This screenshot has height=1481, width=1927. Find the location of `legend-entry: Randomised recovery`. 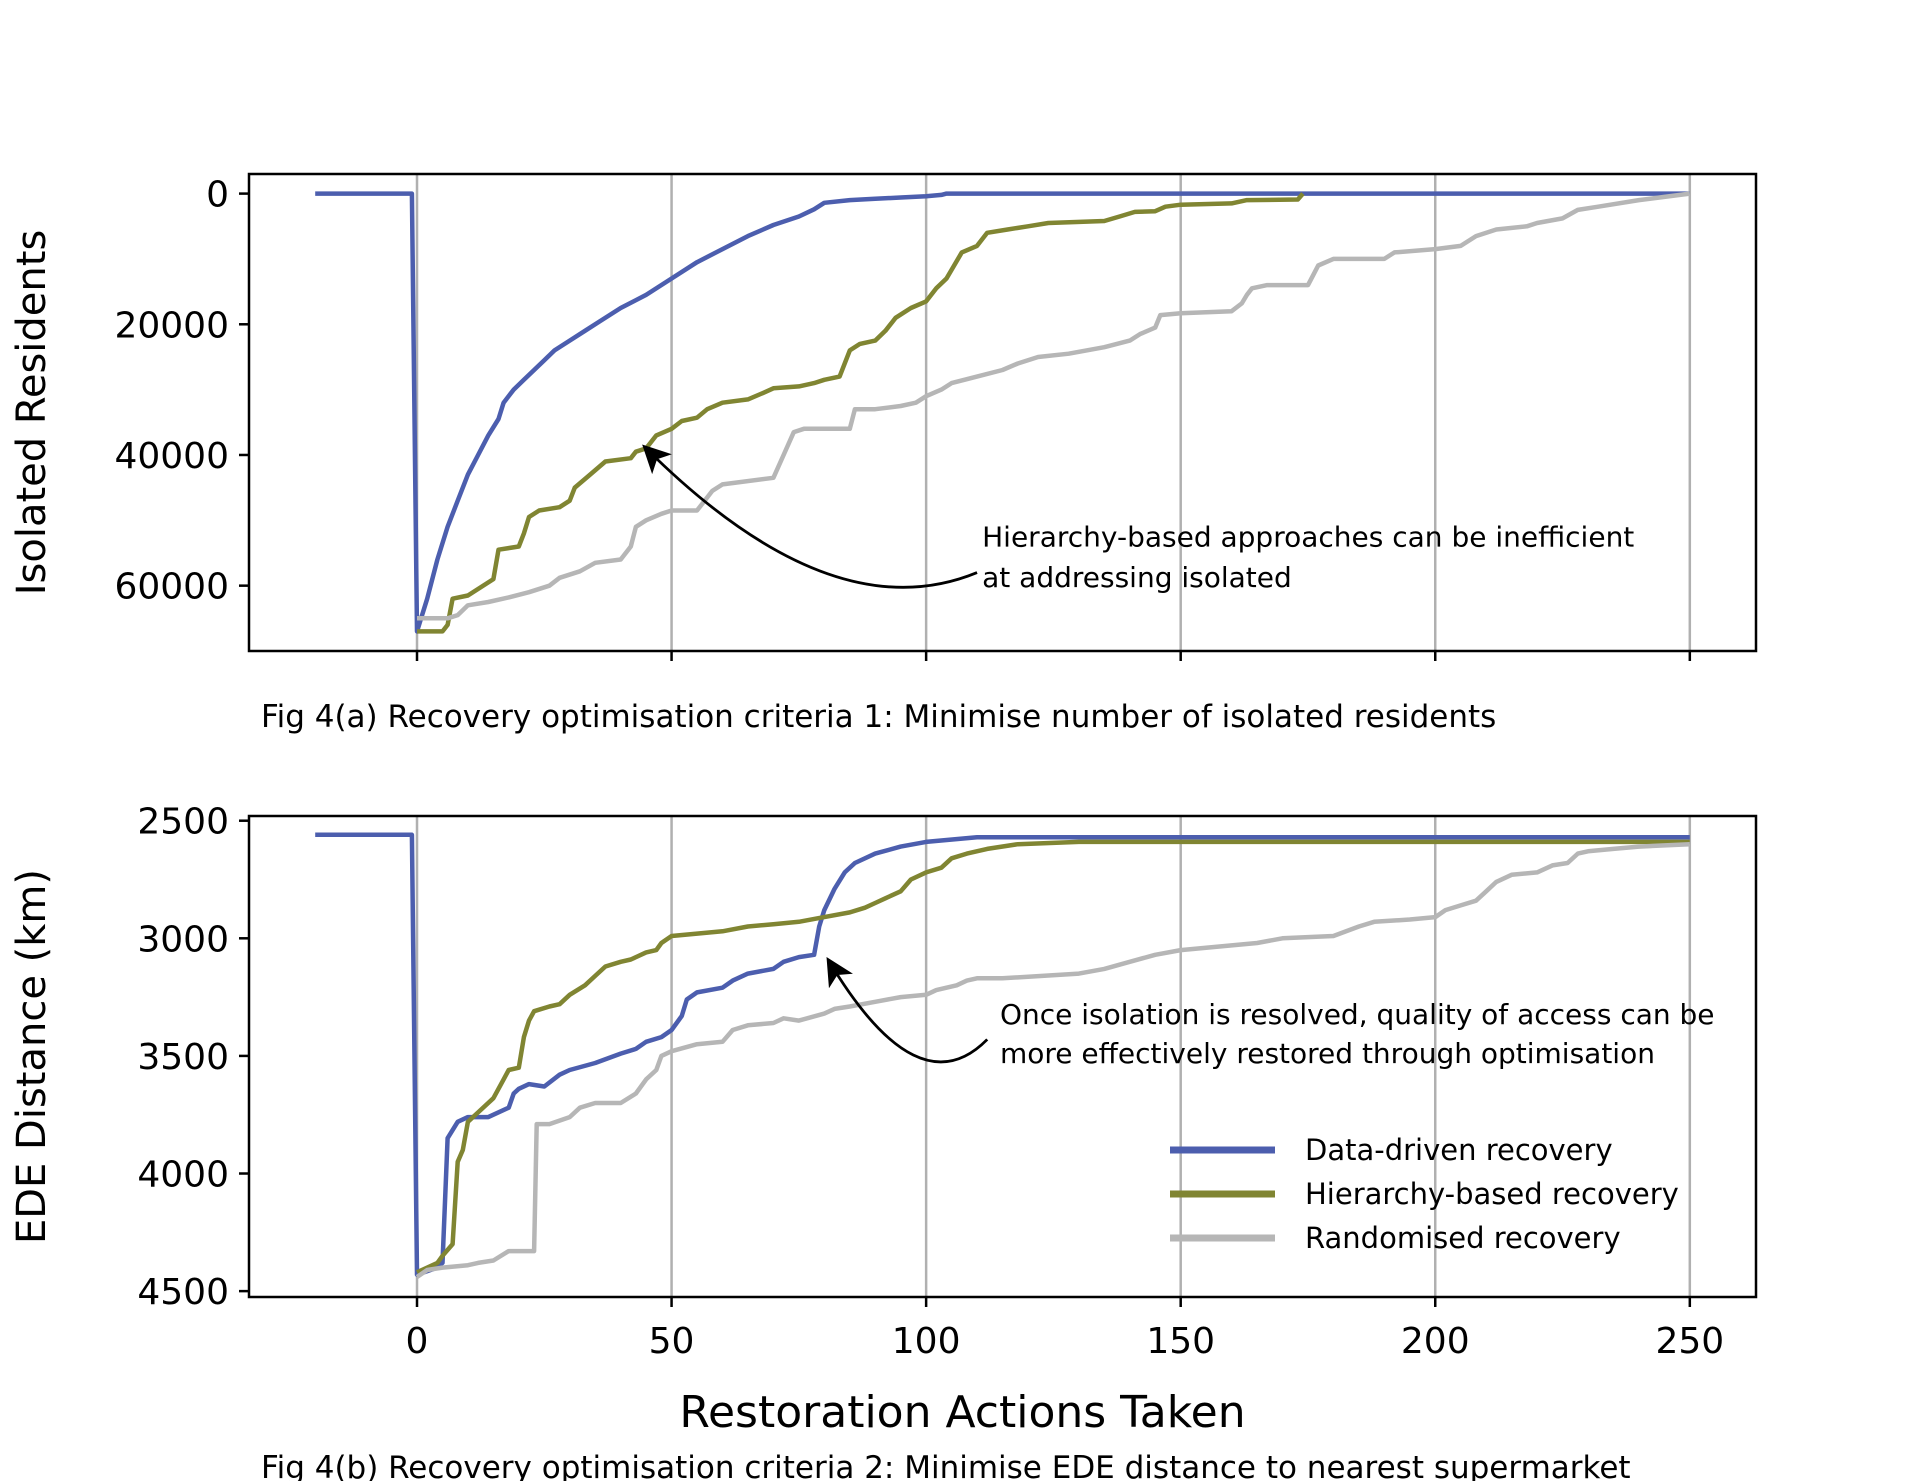

legend-entry: Randomised recovery is located at coordinates (1463, 1238).